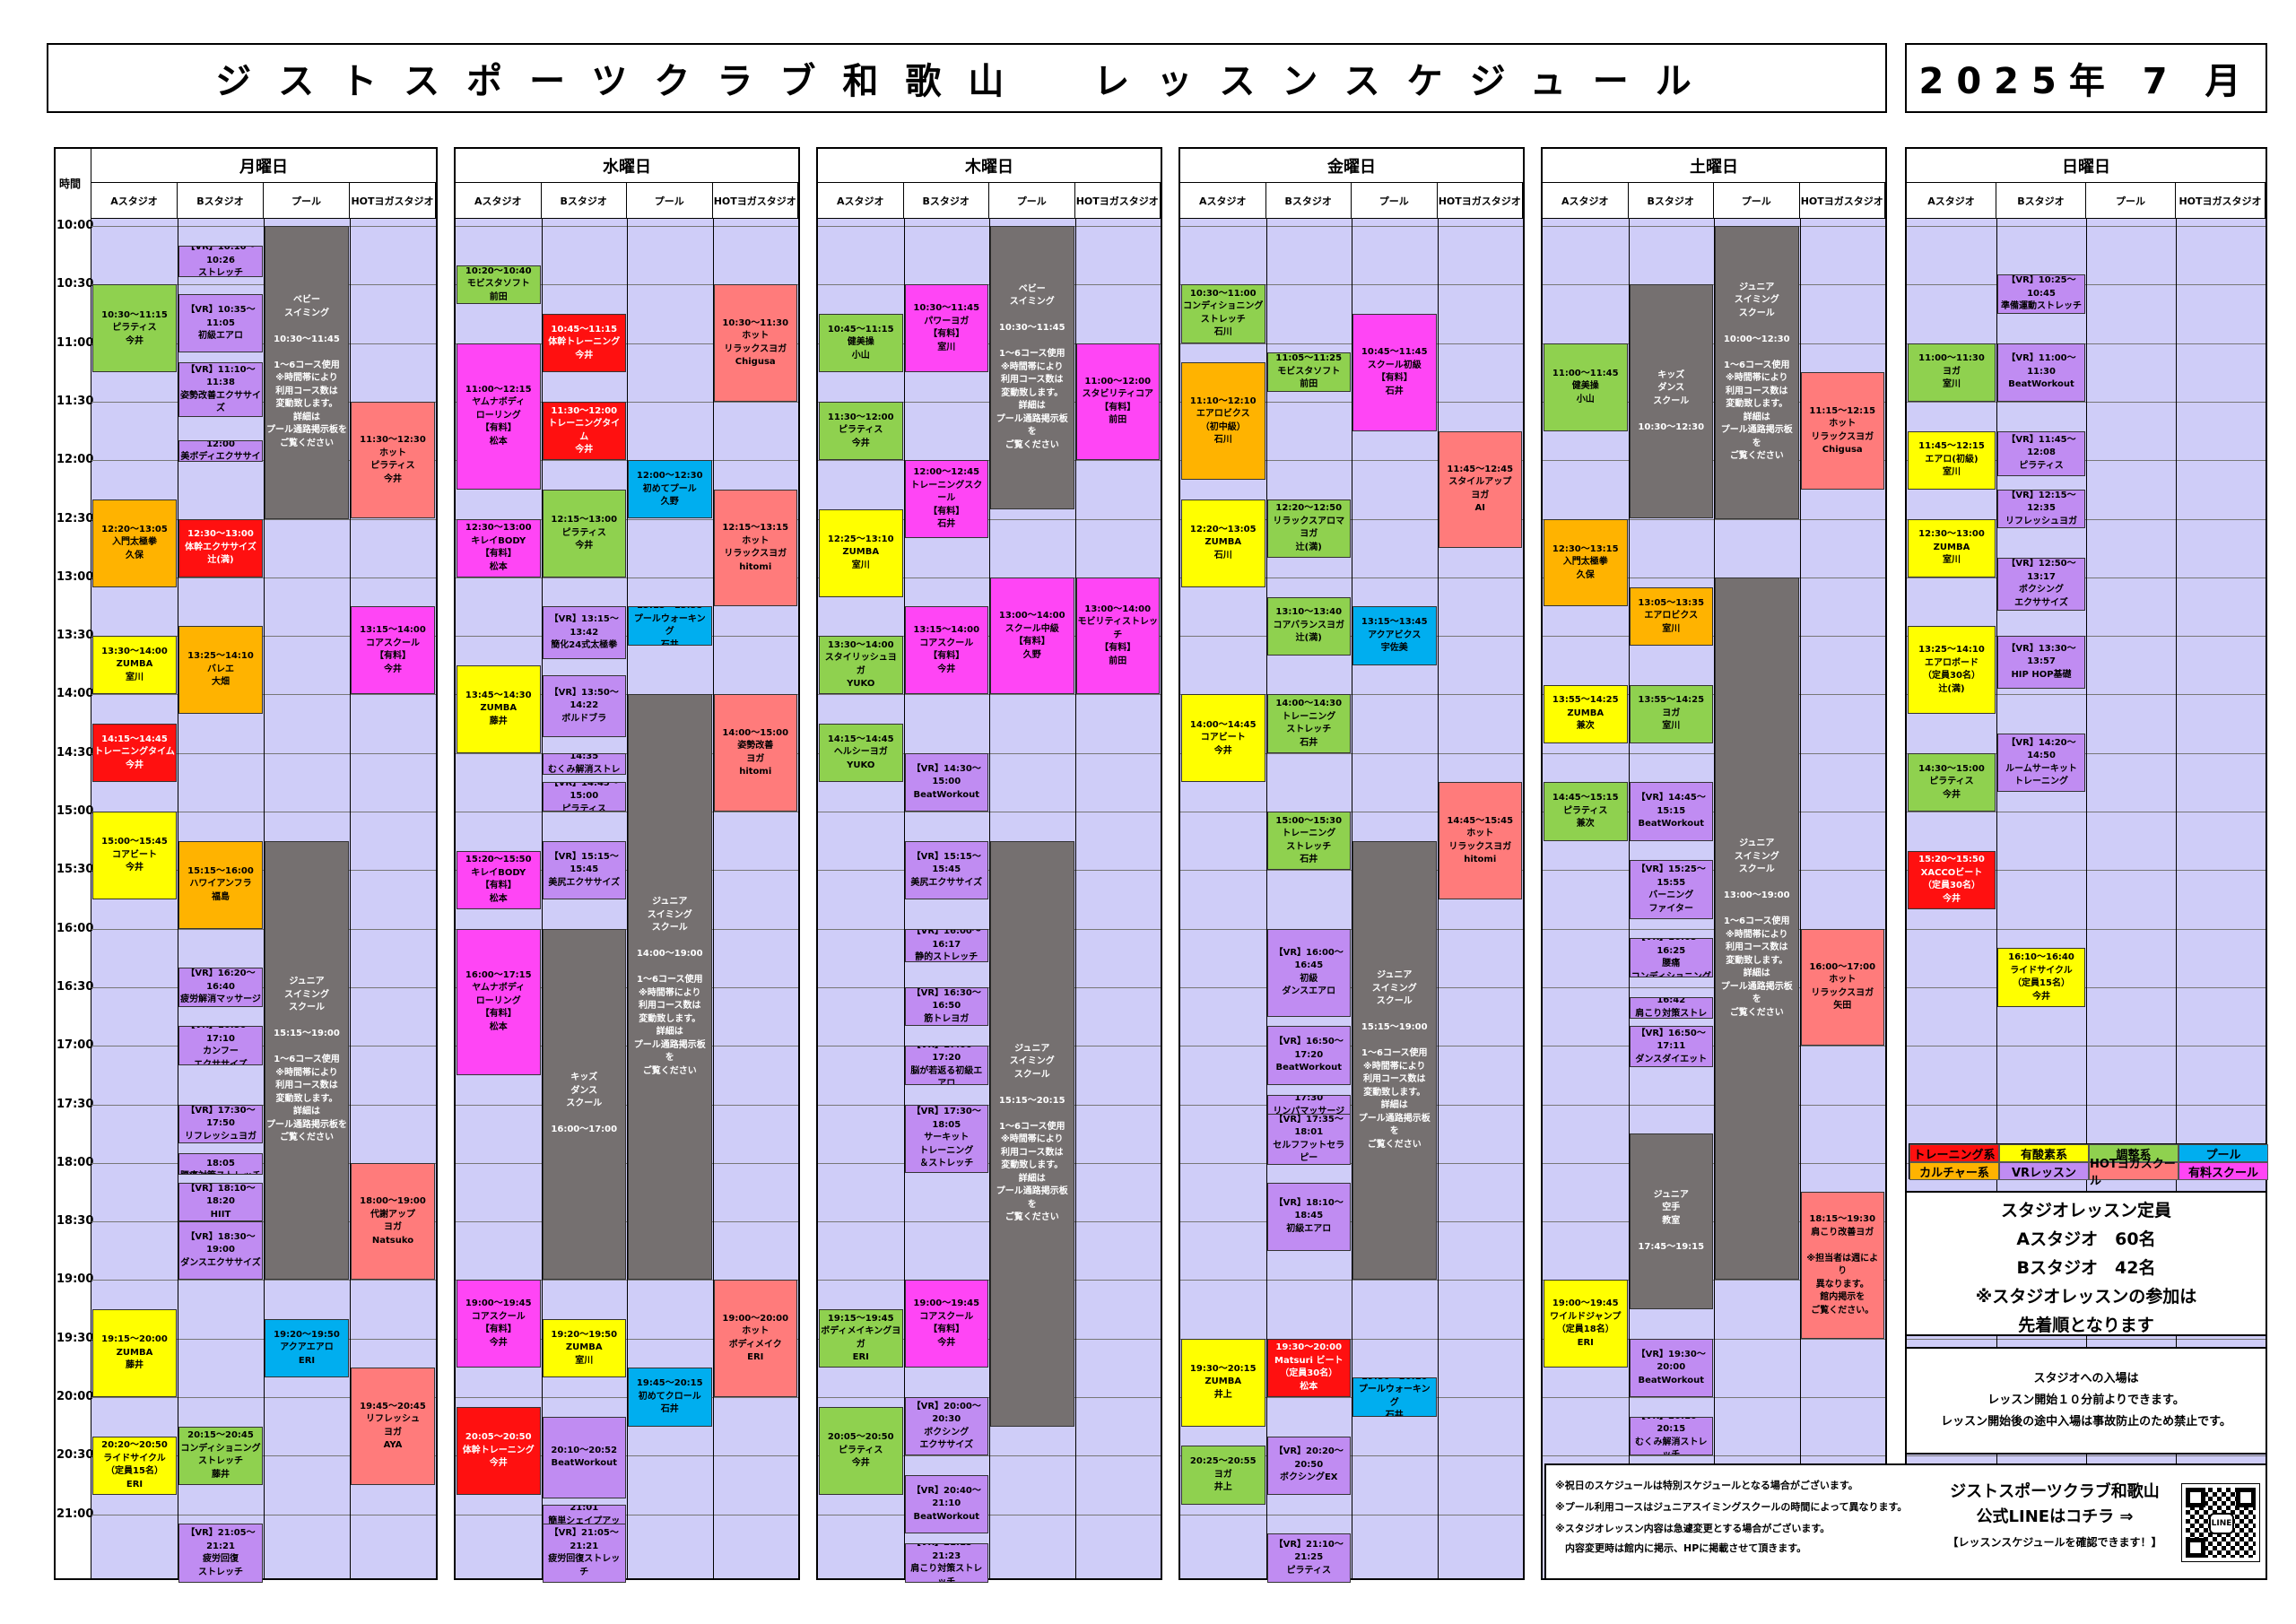 The image size is (2296, 1624). I want to click on lesson-block: 【VR】11:50～12:00 美ボディエクササイズ, so click(220, 451).